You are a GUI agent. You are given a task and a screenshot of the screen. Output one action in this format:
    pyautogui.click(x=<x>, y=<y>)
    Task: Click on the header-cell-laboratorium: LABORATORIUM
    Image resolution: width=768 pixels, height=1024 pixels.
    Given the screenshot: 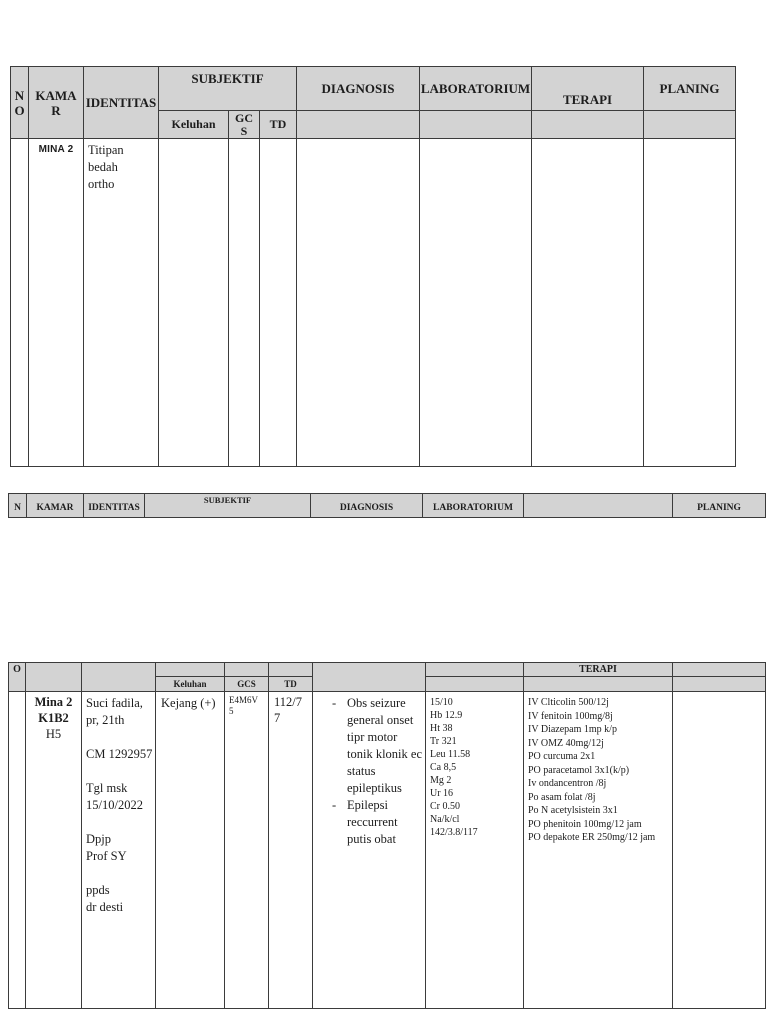 What is the action you would take?
    pyautogui.click(x=476, y=88)
    